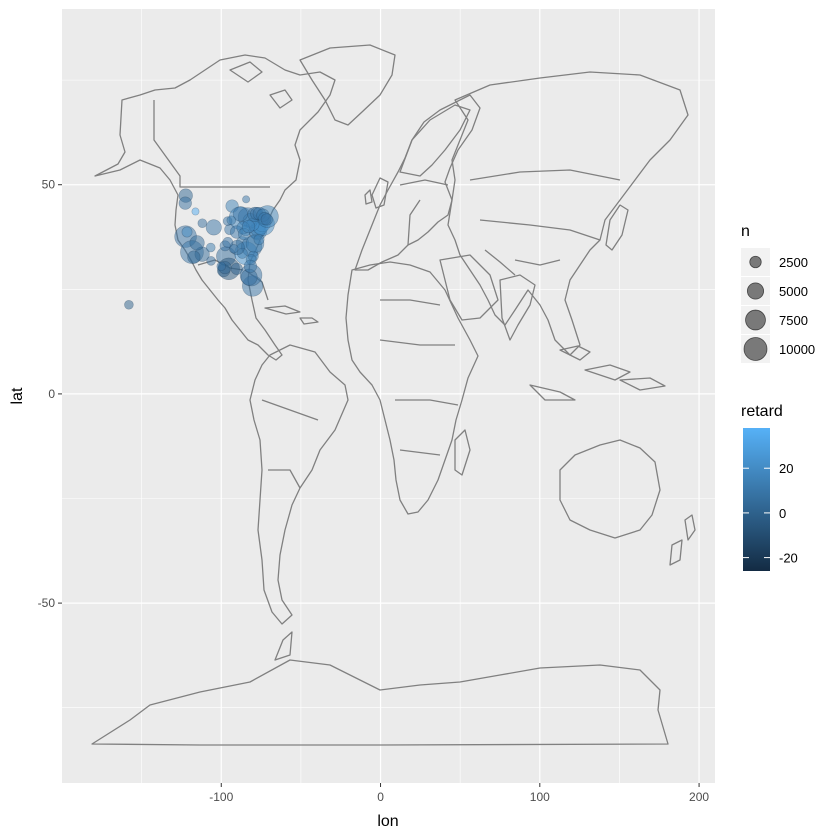 The width and height of the screenshot is (840, 840). I want to click on y-tick-label: -50, so click(47, 603).